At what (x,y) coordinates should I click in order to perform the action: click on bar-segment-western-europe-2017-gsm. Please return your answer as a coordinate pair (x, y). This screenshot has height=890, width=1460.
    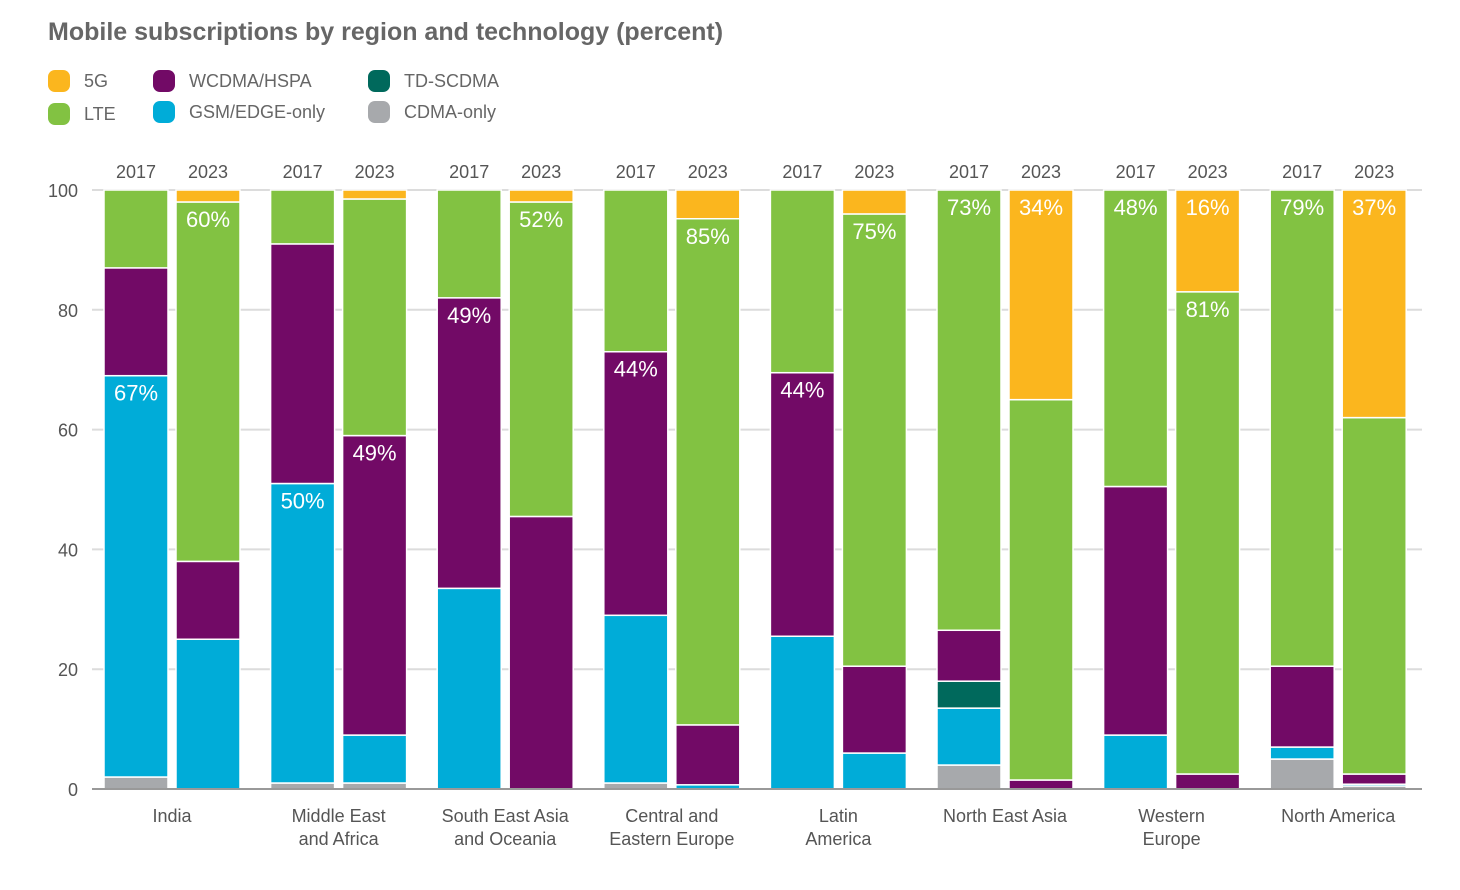
    Looking at the image, I should click on (1135, 762).